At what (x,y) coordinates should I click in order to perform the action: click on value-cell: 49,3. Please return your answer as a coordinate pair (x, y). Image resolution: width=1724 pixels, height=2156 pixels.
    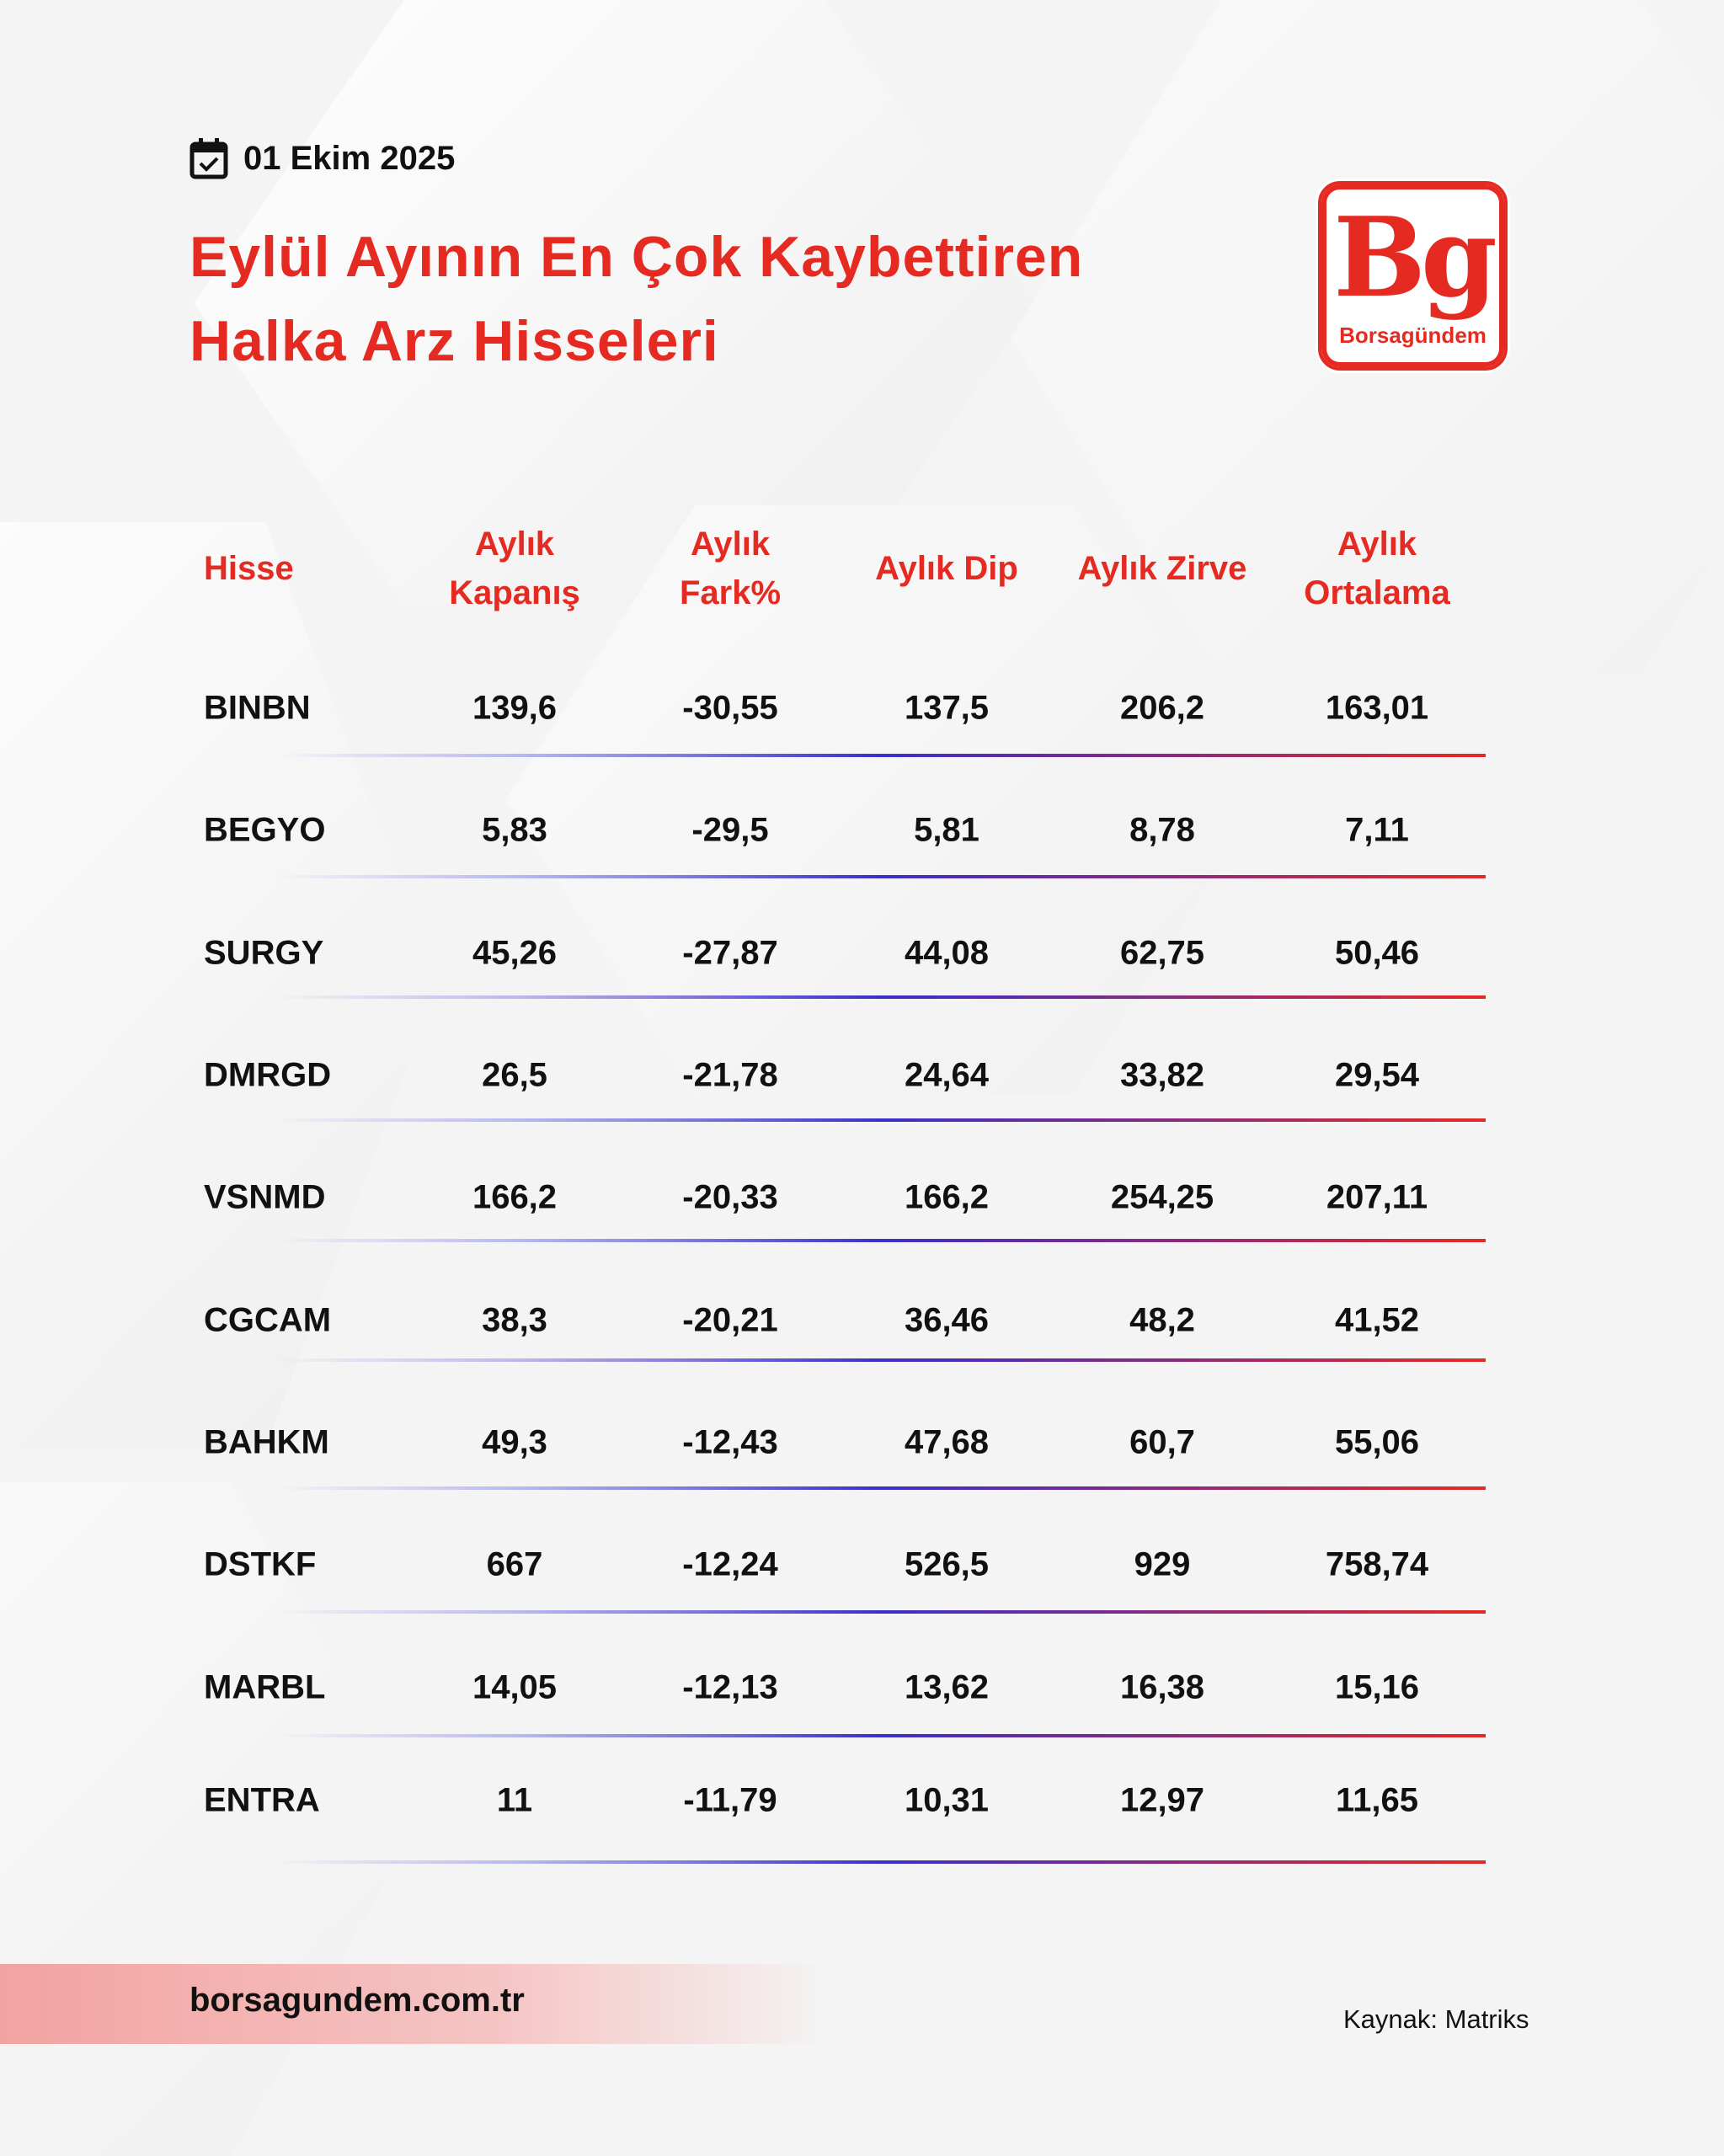
    Looking at the image, I should click on (514, 1442).